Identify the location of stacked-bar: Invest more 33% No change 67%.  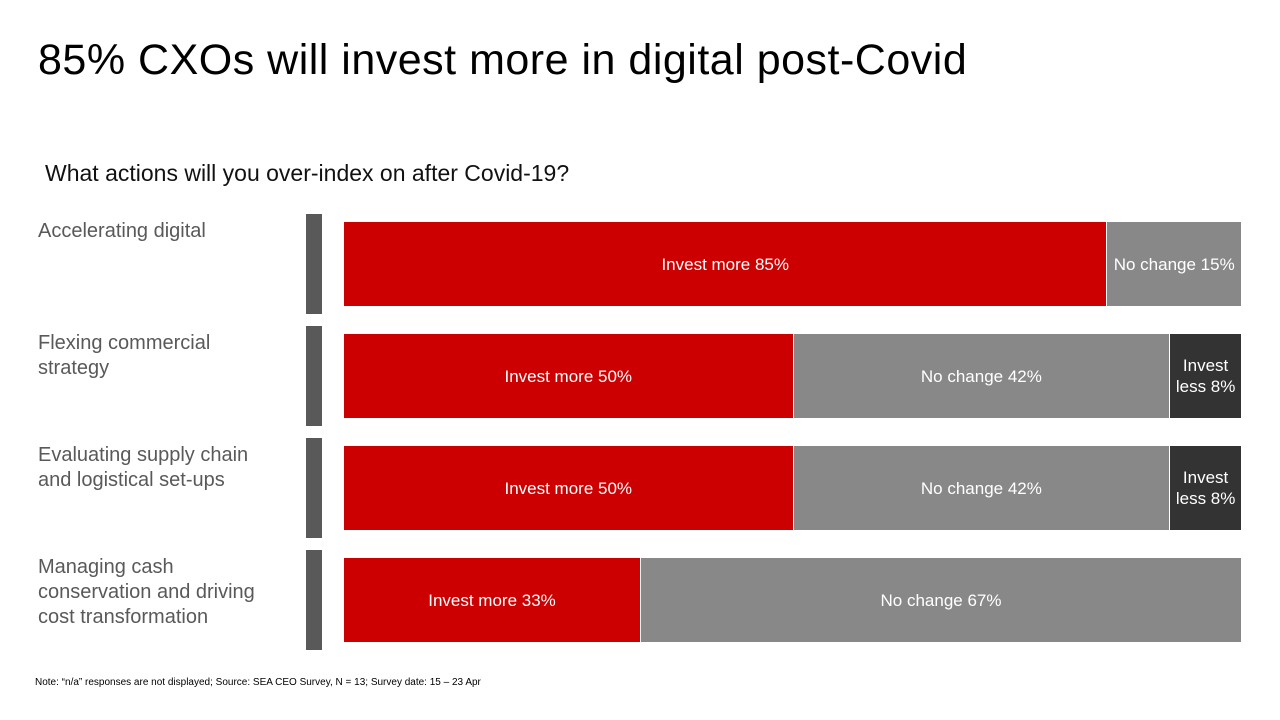
(792, 600).